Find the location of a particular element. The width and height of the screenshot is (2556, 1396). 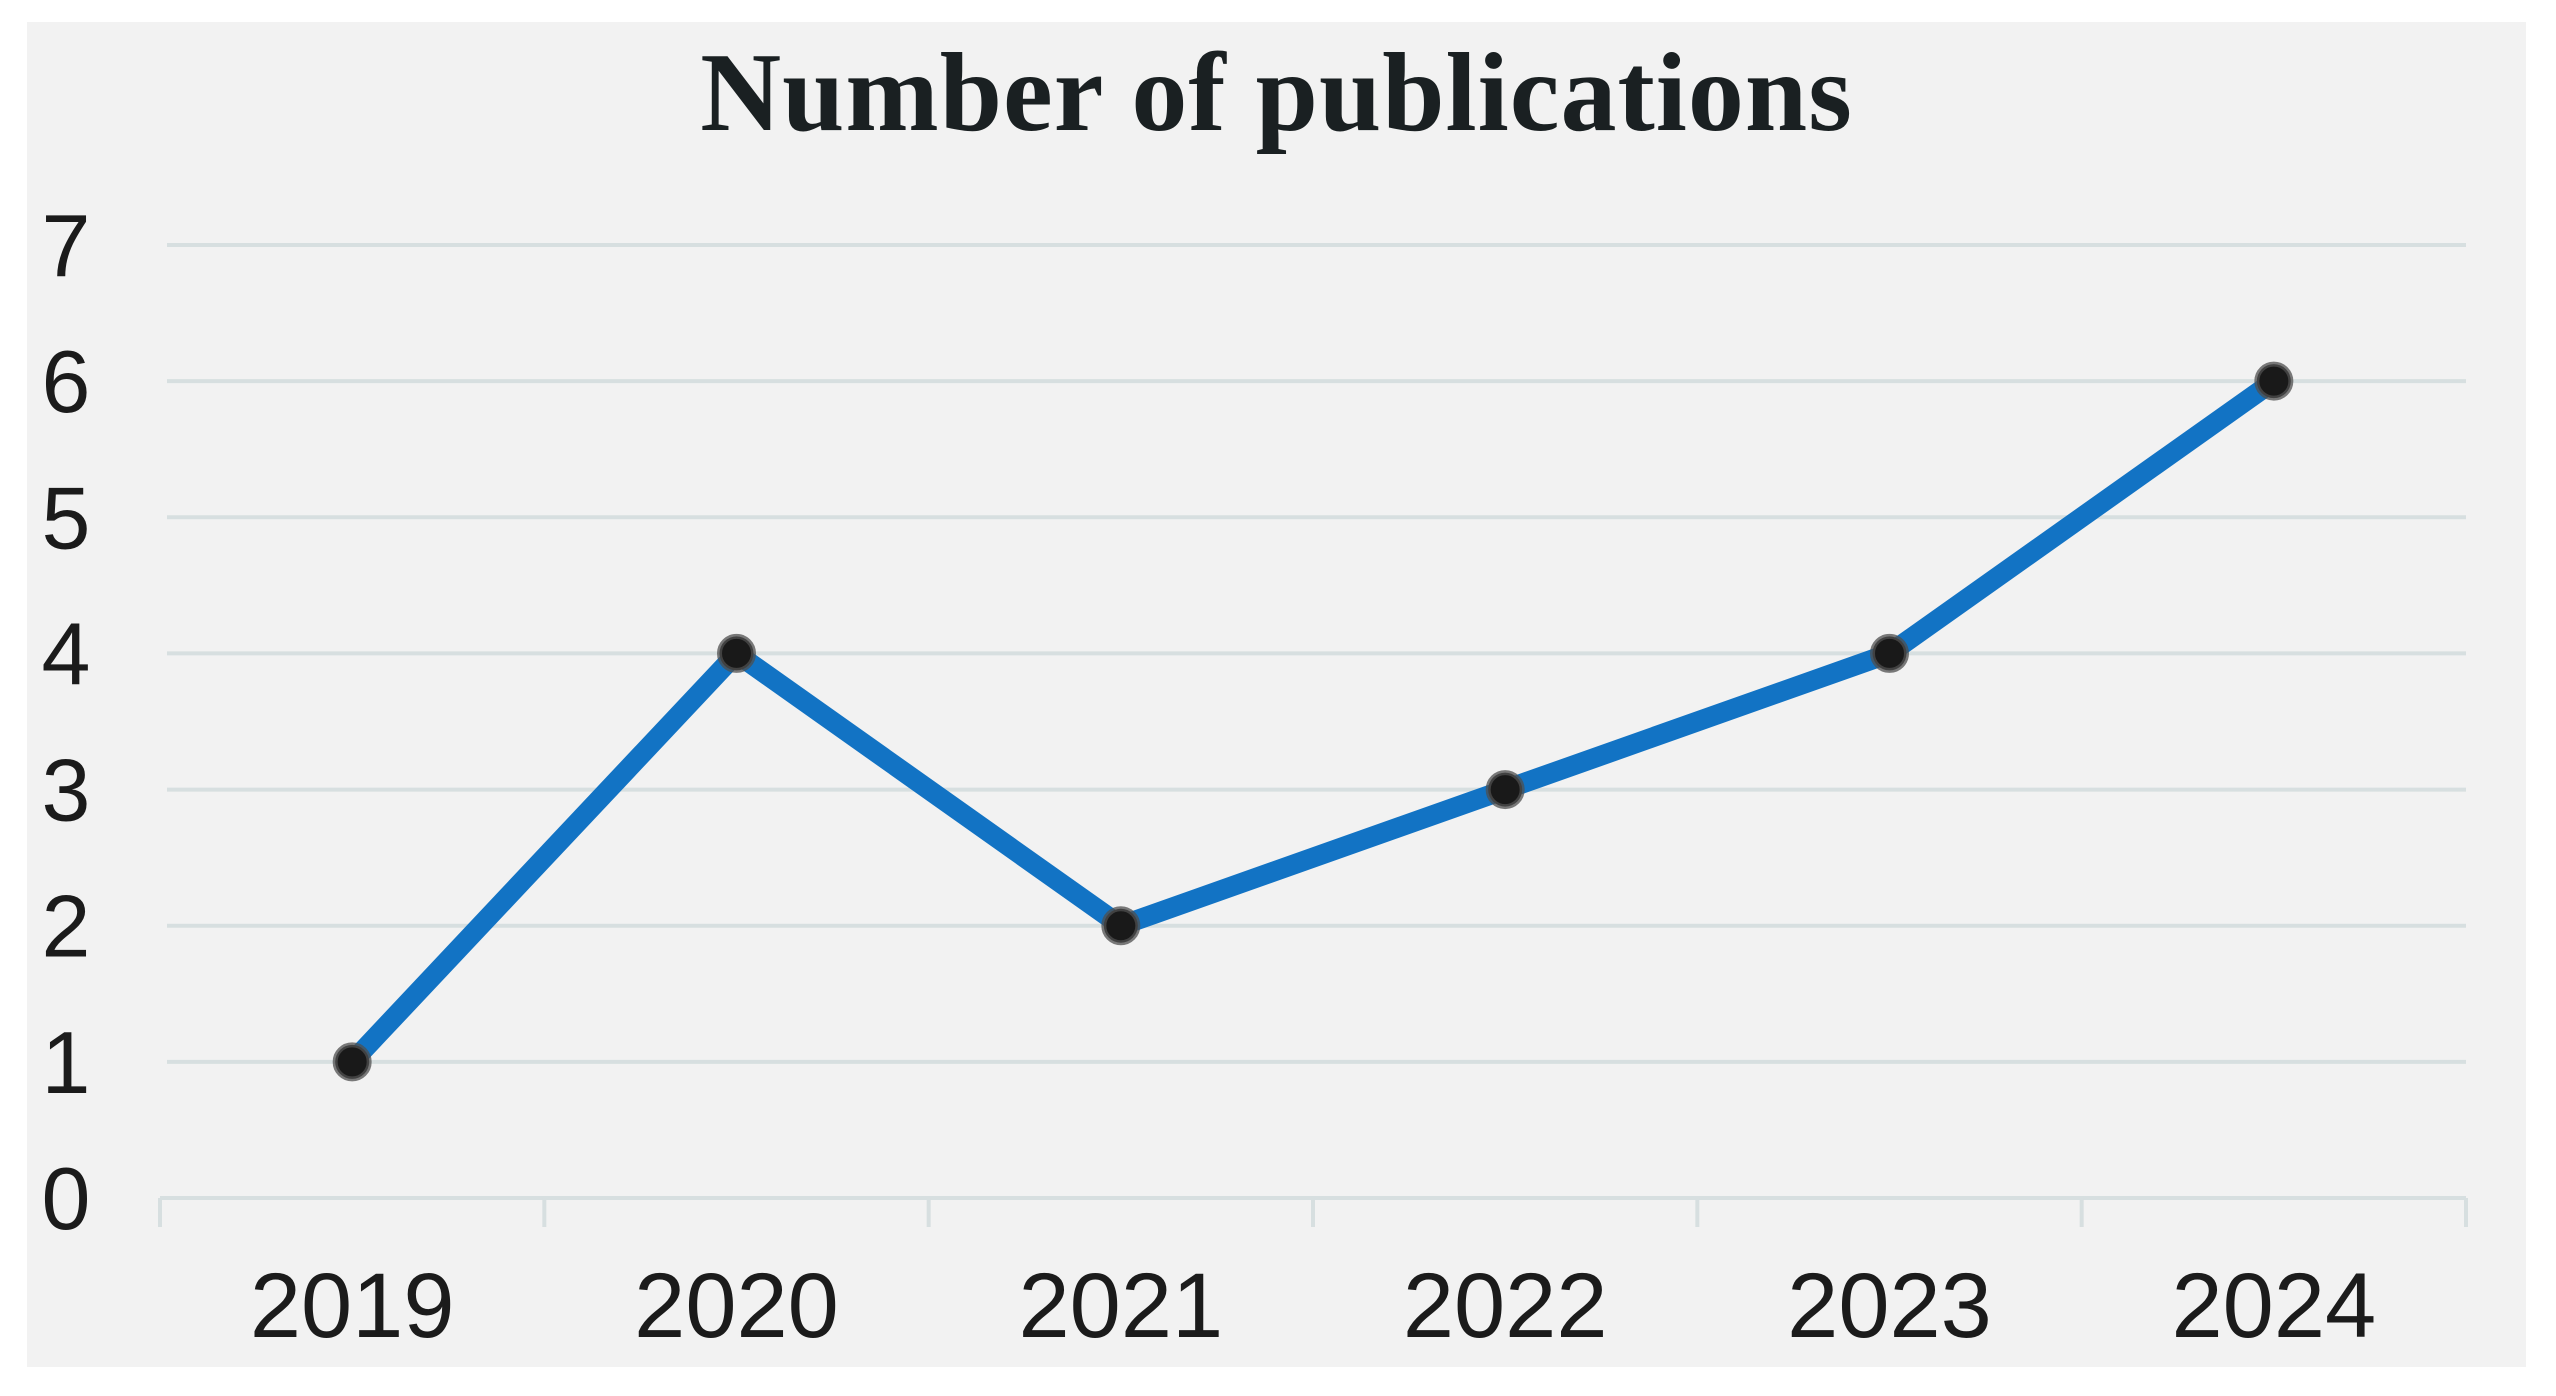

y-tick-label: 3 is located at coordinates (66, 790).